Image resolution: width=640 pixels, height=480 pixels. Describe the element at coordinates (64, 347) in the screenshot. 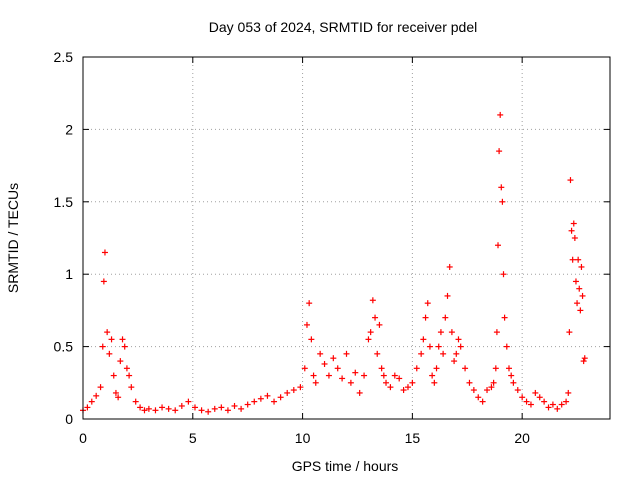

I see `y-tick-label: 0.5` at that location.